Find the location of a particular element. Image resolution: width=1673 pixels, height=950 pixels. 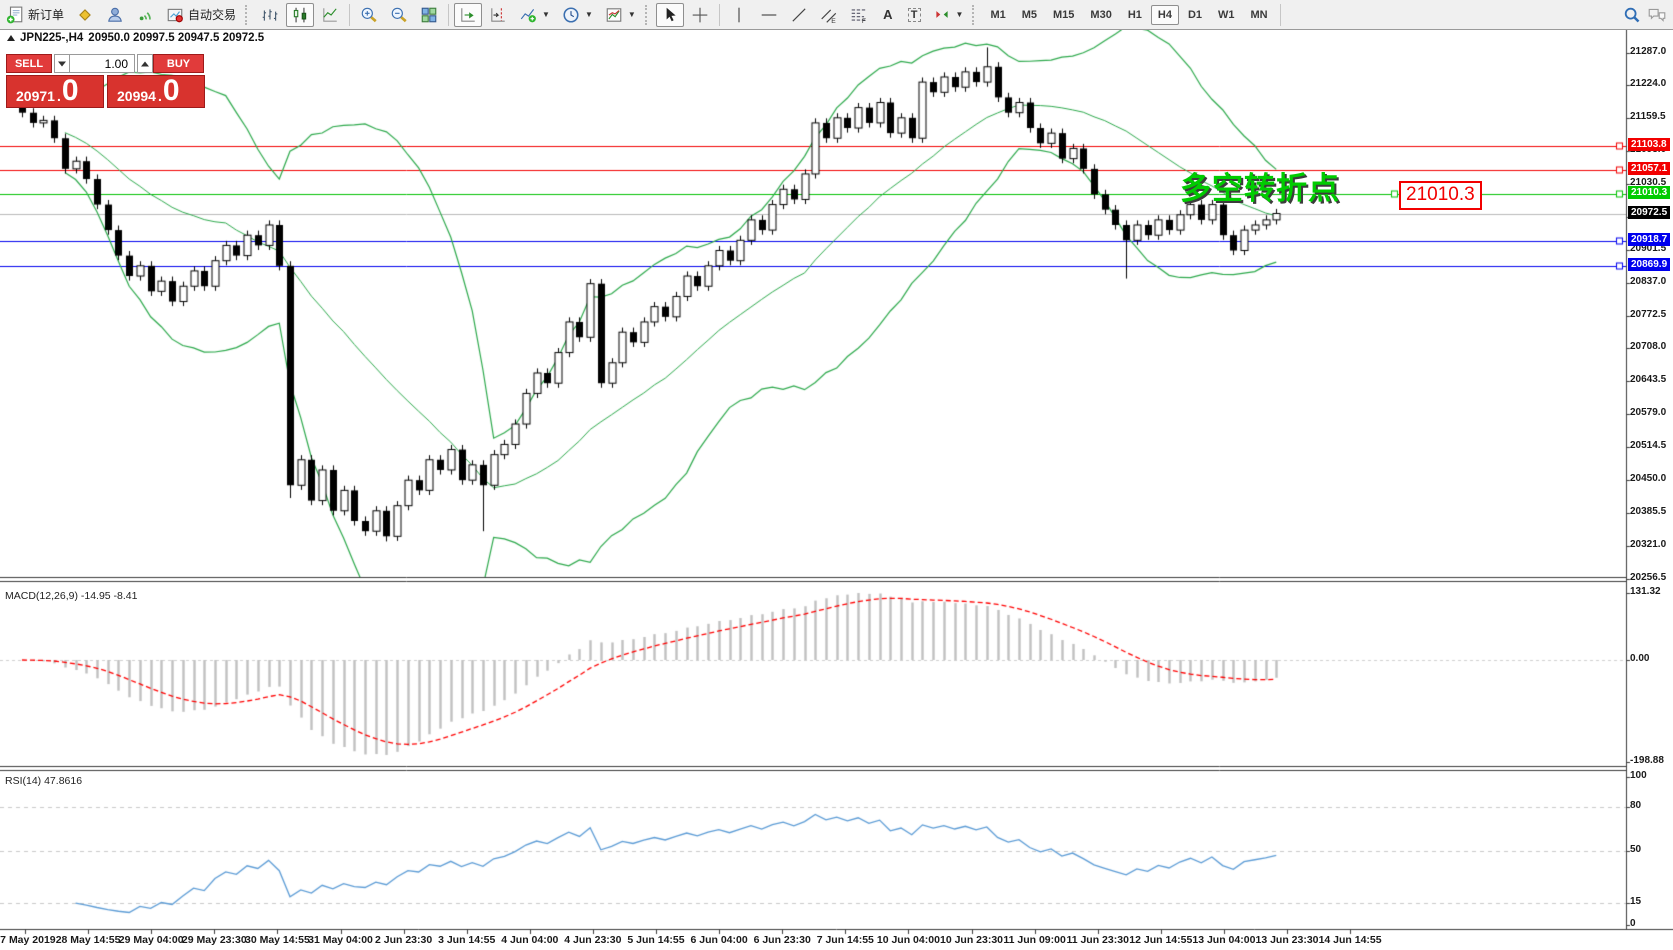

fibonacci-button: F is located at coordinates (859, 15).